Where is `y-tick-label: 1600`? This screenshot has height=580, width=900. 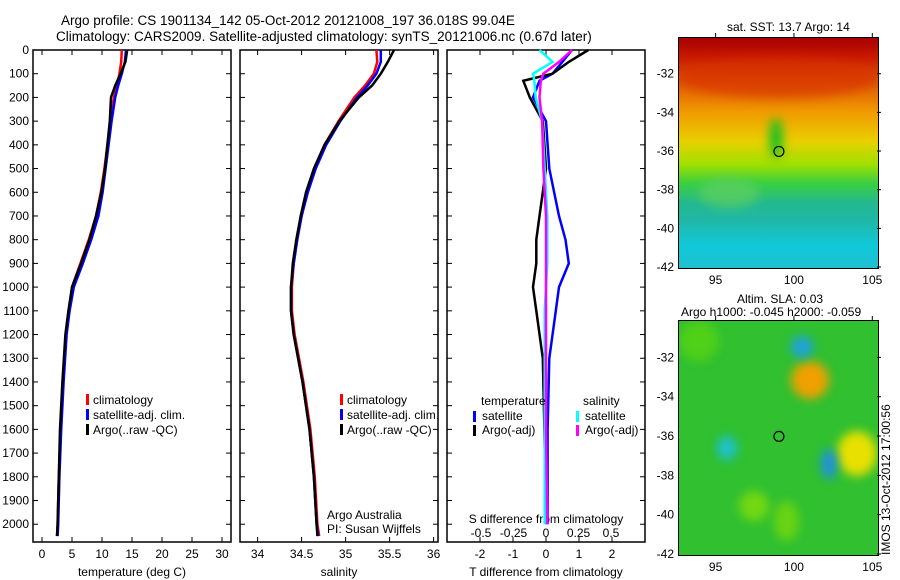 y-tick-label: 1600 is located at coordinates (15, 429).